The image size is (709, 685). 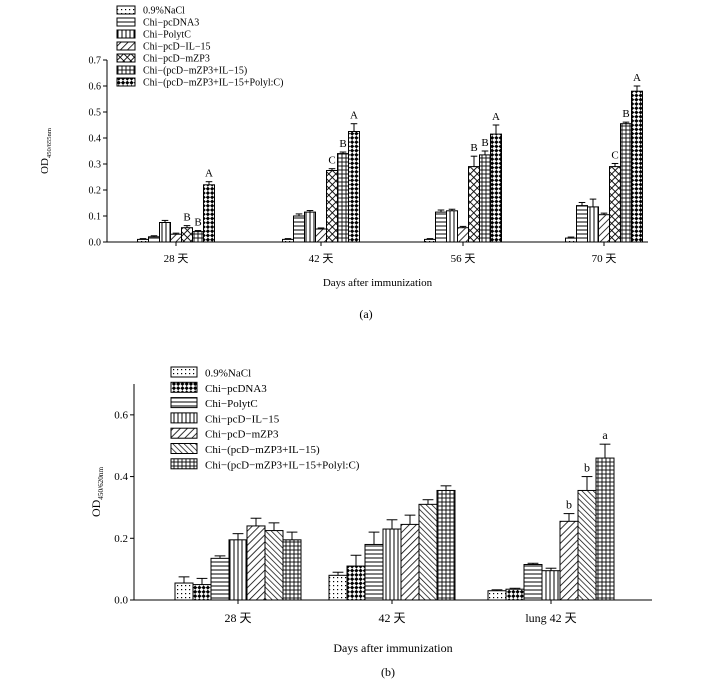 I want to click on y-tick-label: 0.7, so click(x=95, y=61).